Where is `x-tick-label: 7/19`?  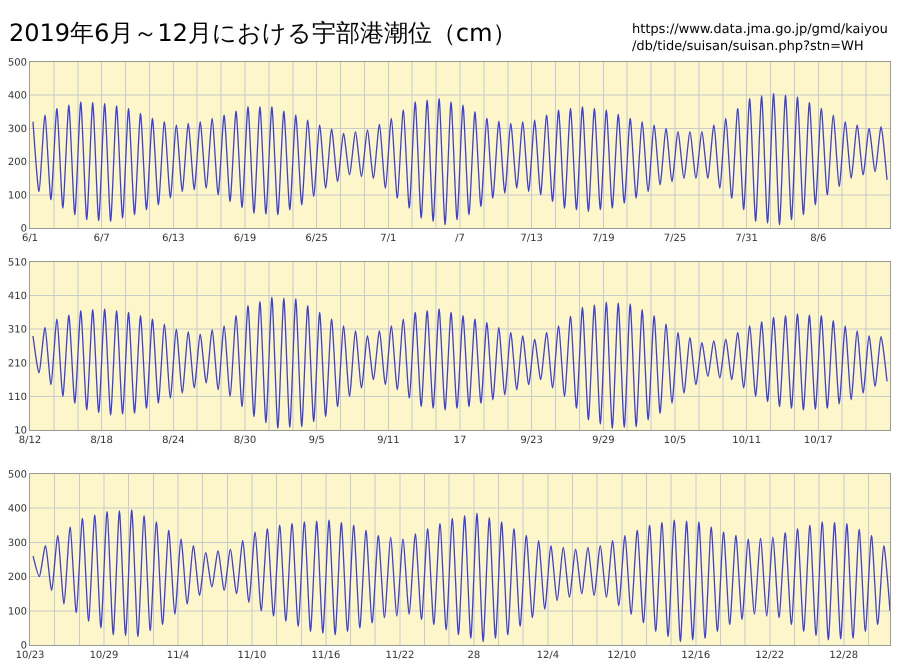
x-tick-label: 7/19 is located at coordinates (603, 238).